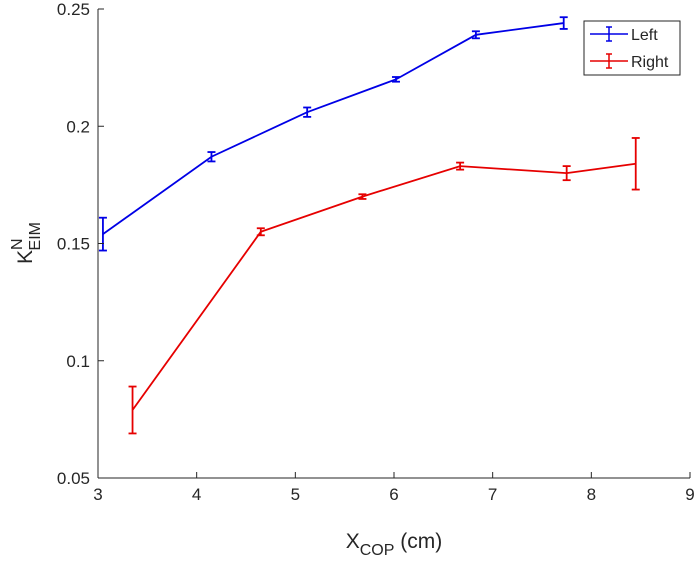 The image size is (700, 588). What do you see at coordinates (97, 494) in the screenshot?
I see `x-tick-label: 3` at bounding box center [97, 494].